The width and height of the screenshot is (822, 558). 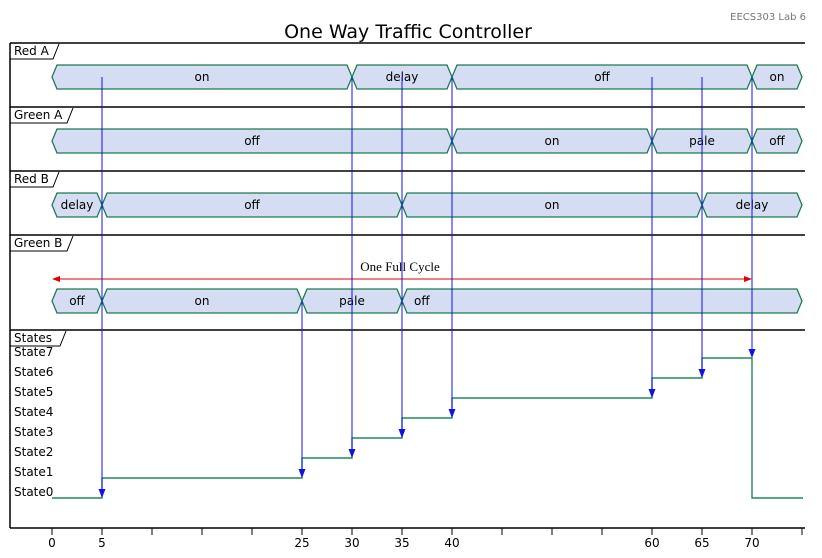 What do you see at coordinates (33, 372) in the screenshot?
I see `state-label: State6` at bounding box center [33, 372].